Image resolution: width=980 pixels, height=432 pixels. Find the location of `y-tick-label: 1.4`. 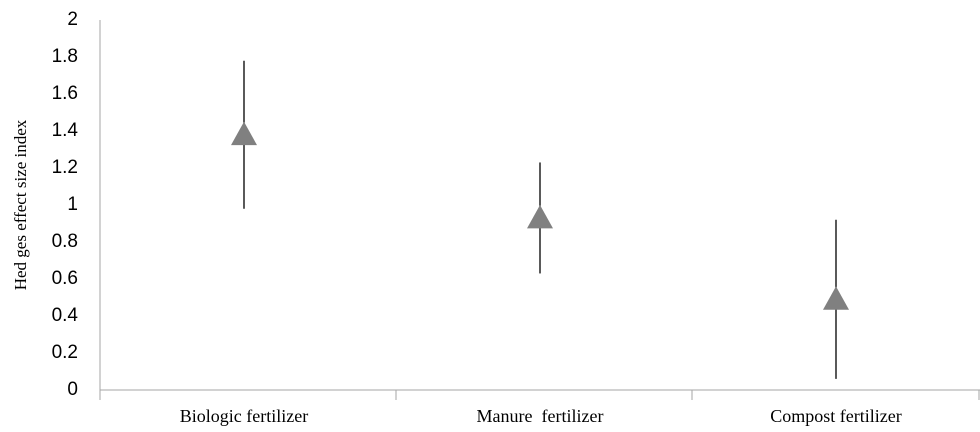

y-tick-label: 1.4 is located at coordinates (65, 130).